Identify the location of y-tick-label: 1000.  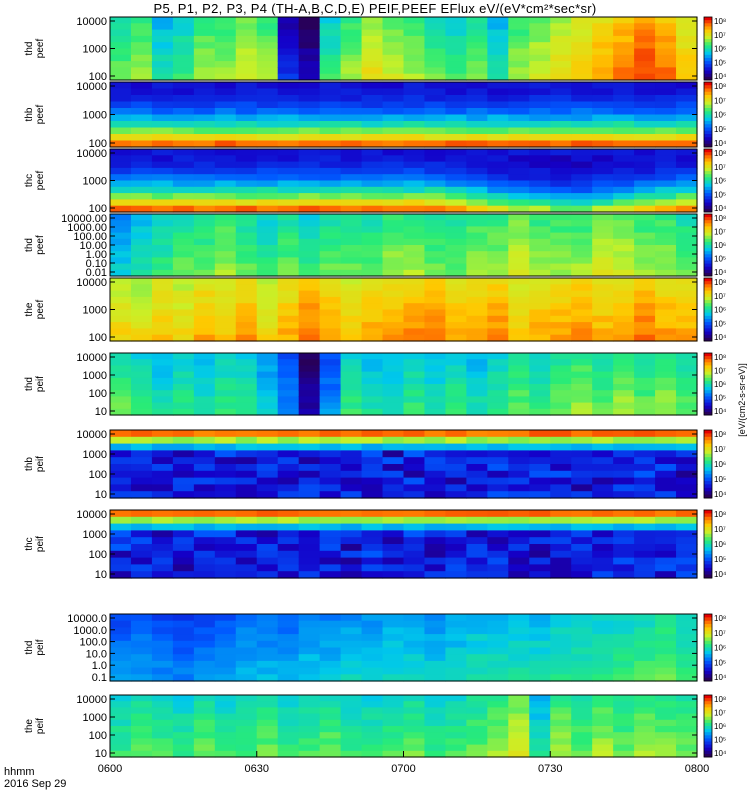
(95, 50).